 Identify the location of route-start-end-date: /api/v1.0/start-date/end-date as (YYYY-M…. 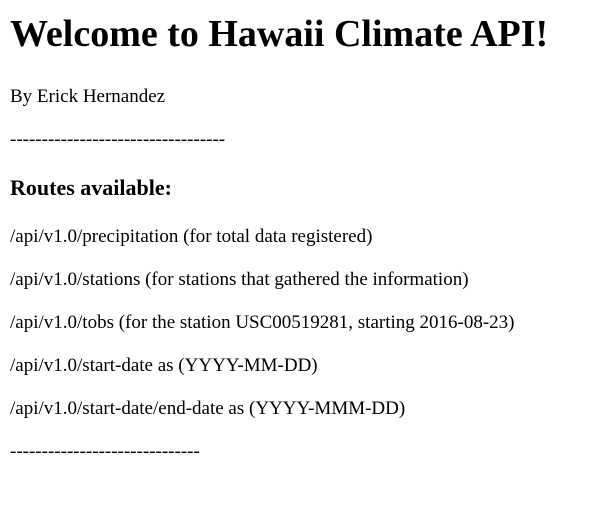
(208, 408).